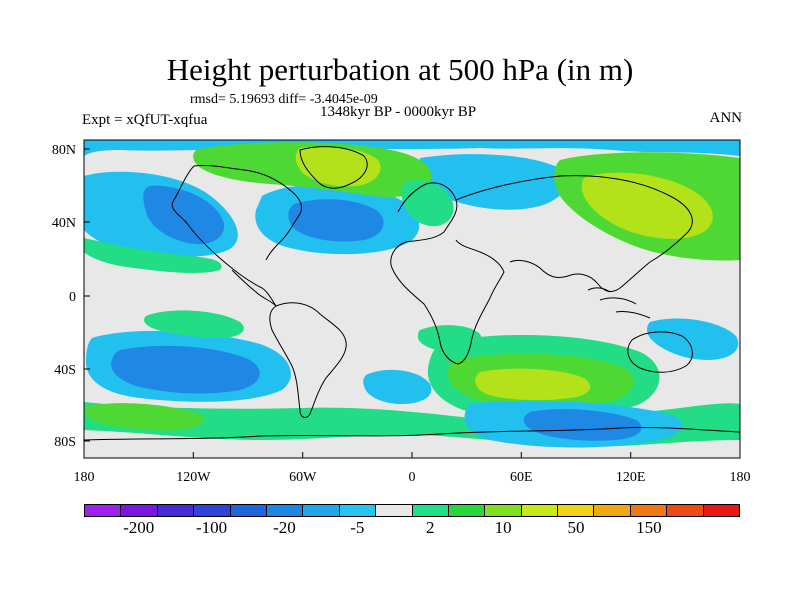  Describe the element at coordinates (64, 296) in the screenshot. I see `lat-tick-labels: 80N 40N 0 40S 80S` at that location.